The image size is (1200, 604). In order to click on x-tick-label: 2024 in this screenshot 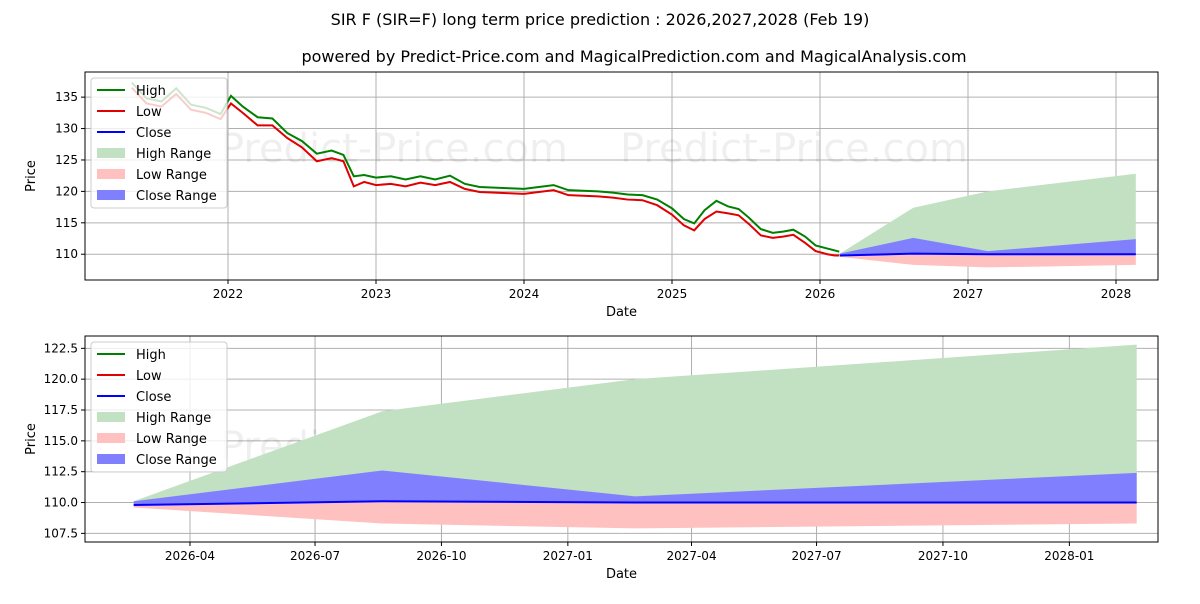, I will do `click(524, 294)`.